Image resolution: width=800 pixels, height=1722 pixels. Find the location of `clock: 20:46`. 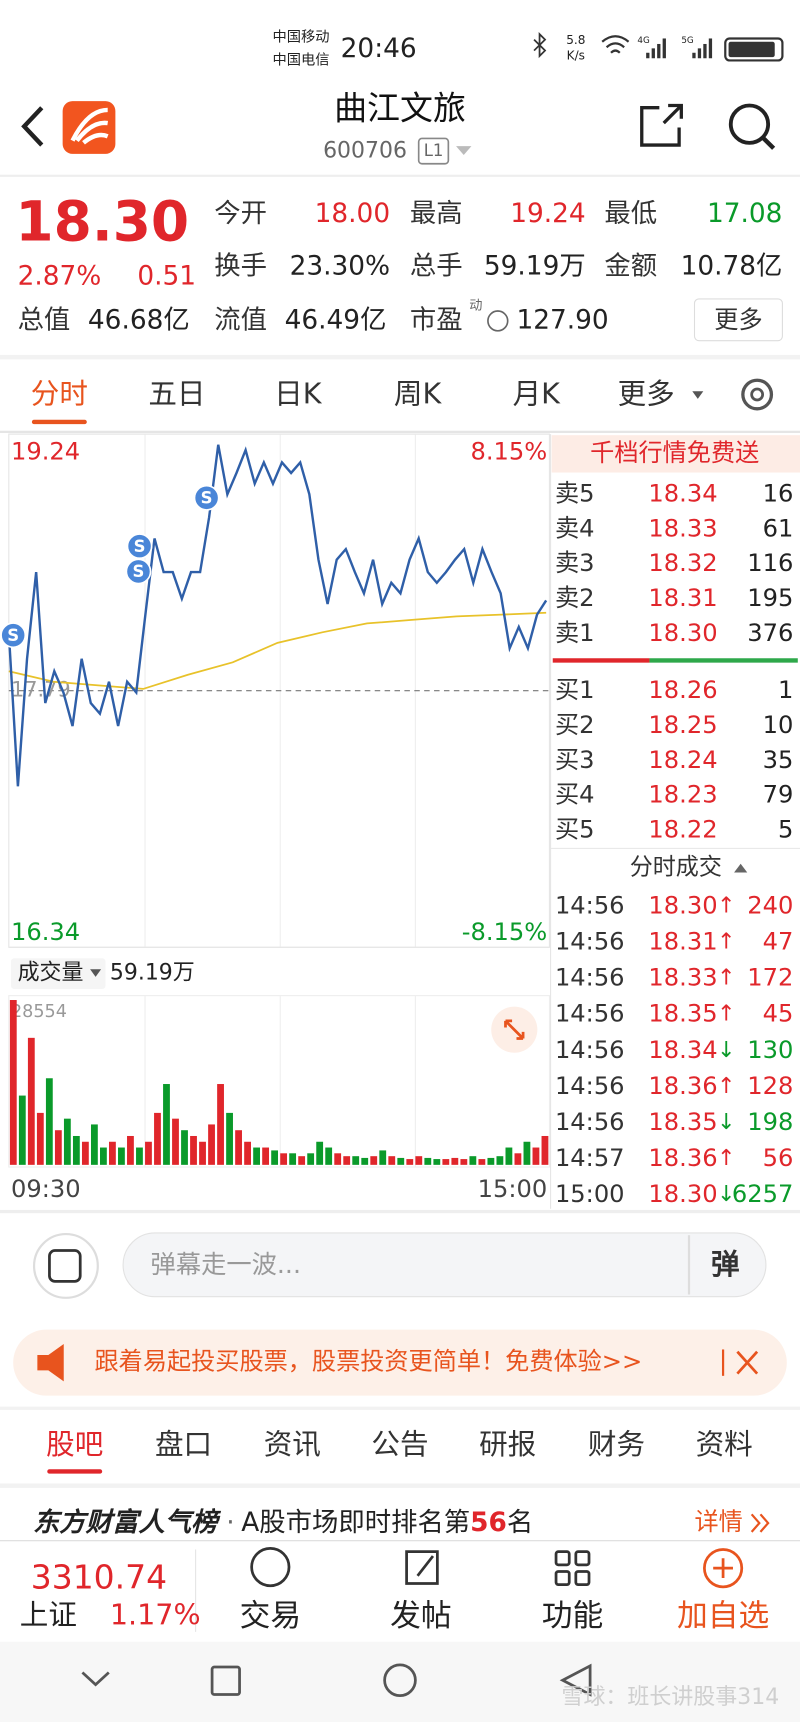

clock: 20:46 is located at coordinates (379, 49).